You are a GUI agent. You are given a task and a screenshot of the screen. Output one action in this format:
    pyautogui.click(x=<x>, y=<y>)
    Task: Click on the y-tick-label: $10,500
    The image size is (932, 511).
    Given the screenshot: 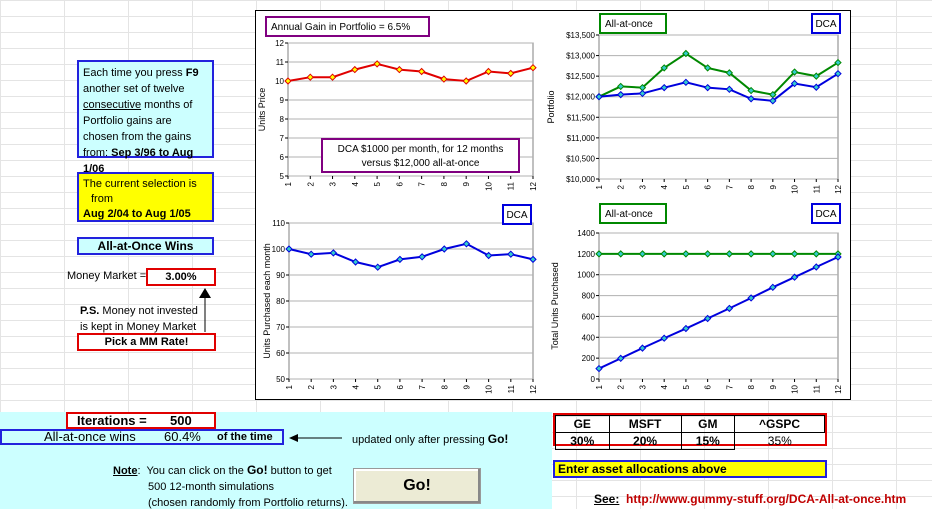 What is the action you would take?
    pyautogui.click(x=580, y=158)
    